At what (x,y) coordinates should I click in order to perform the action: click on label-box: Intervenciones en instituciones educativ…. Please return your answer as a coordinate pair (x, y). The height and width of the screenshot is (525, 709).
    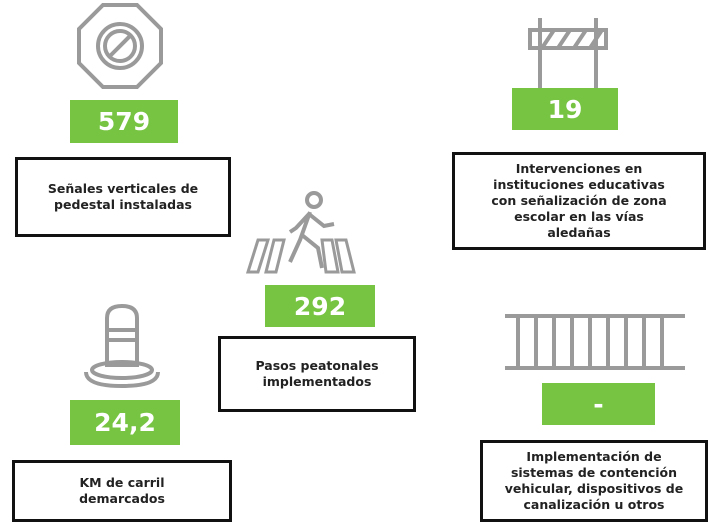
    Looking at the image, I should click on (579, 201).